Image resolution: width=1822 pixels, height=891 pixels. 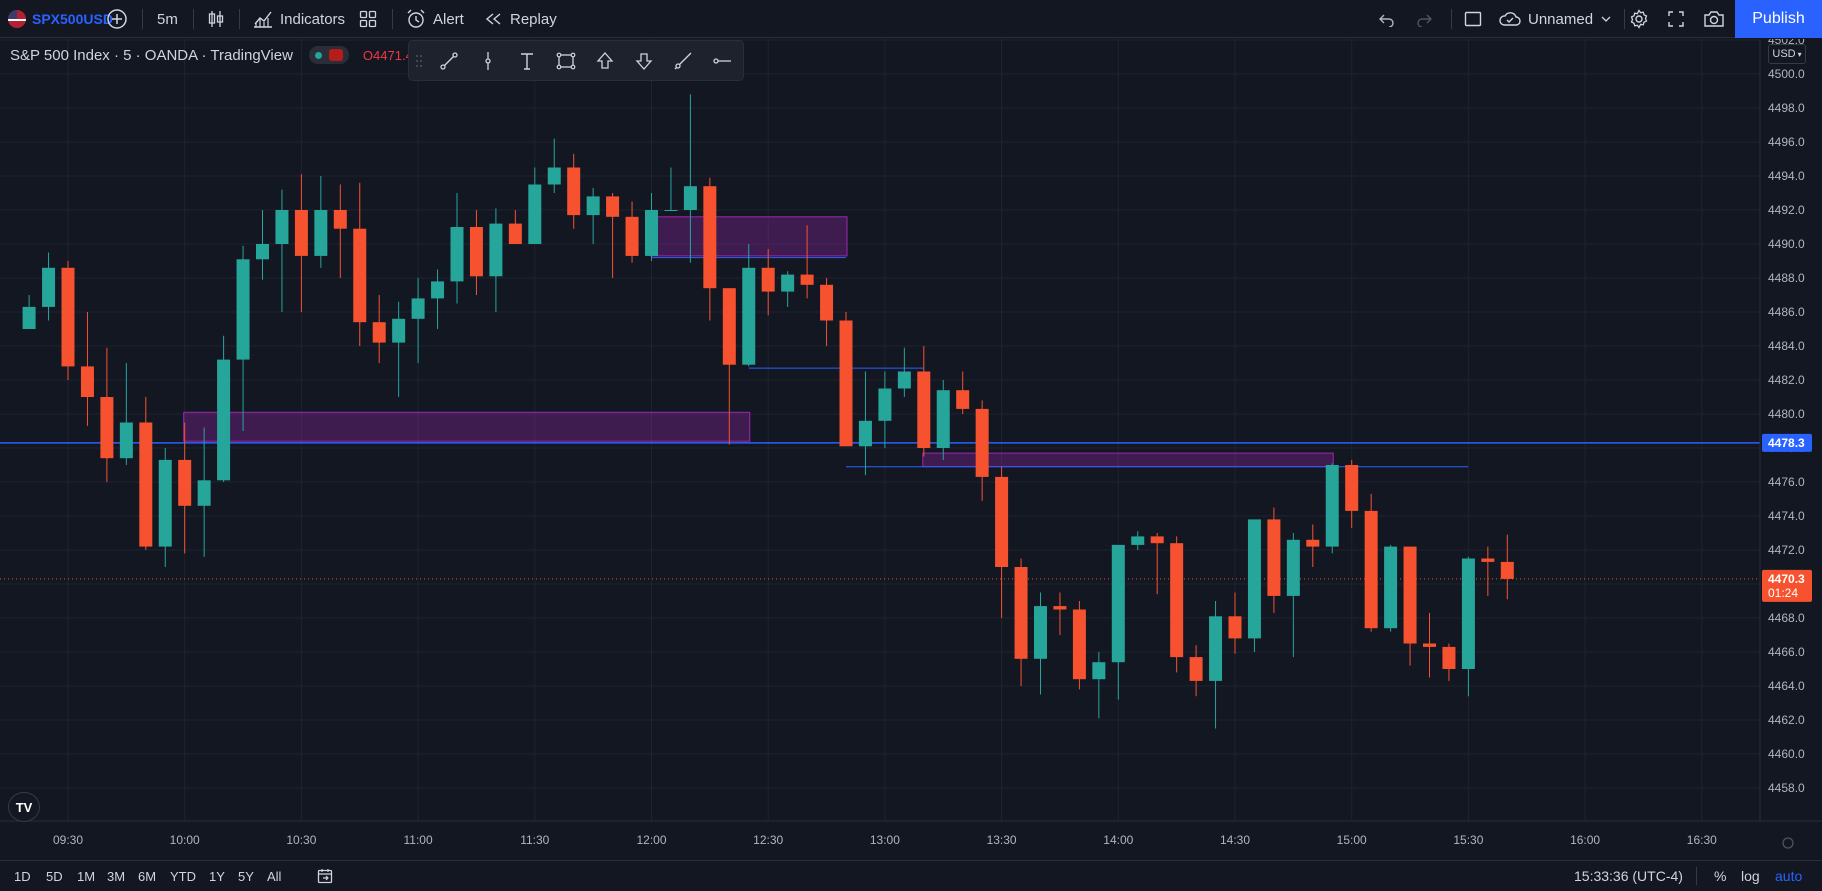 What do you see at coordinates (116, 876) in the screenshot?
I see `range-button-3m: 3M` at bounding box center [116, 876].